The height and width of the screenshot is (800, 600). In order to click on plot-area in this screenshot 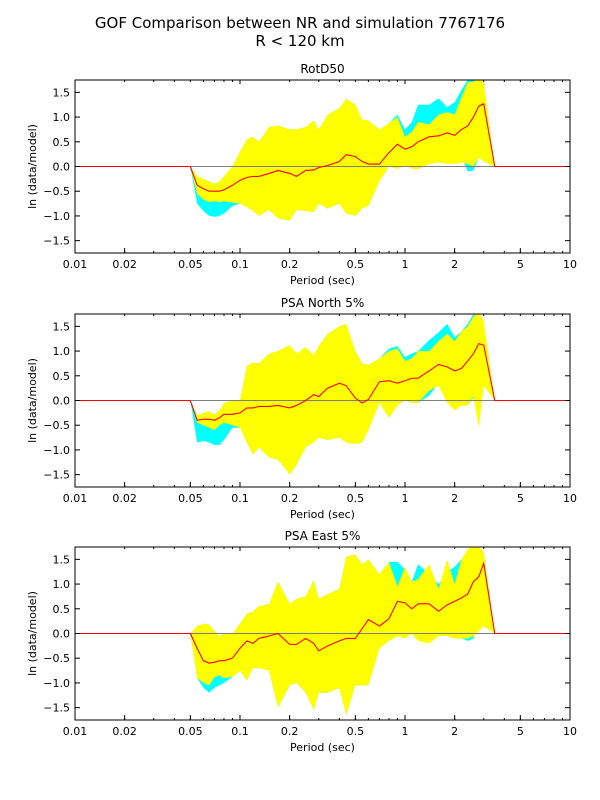, I will do `click(322, 150)`.